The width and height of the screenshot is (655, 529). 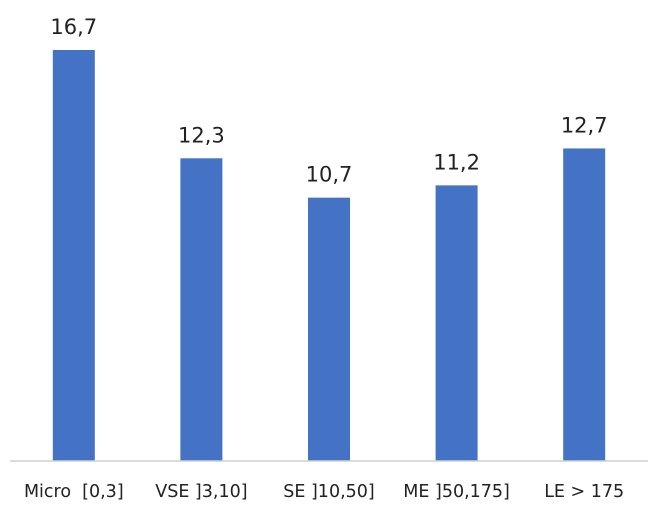 What do you see at coordinates (456, 492) in the screenshot?
I see `category-label-3: ME ]50,175]` at bounding box center [456, 492].